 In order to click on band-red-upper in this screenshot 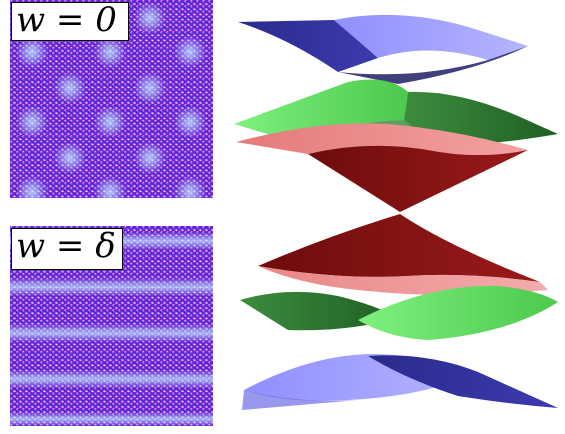, I will do `click(382, 167)`.